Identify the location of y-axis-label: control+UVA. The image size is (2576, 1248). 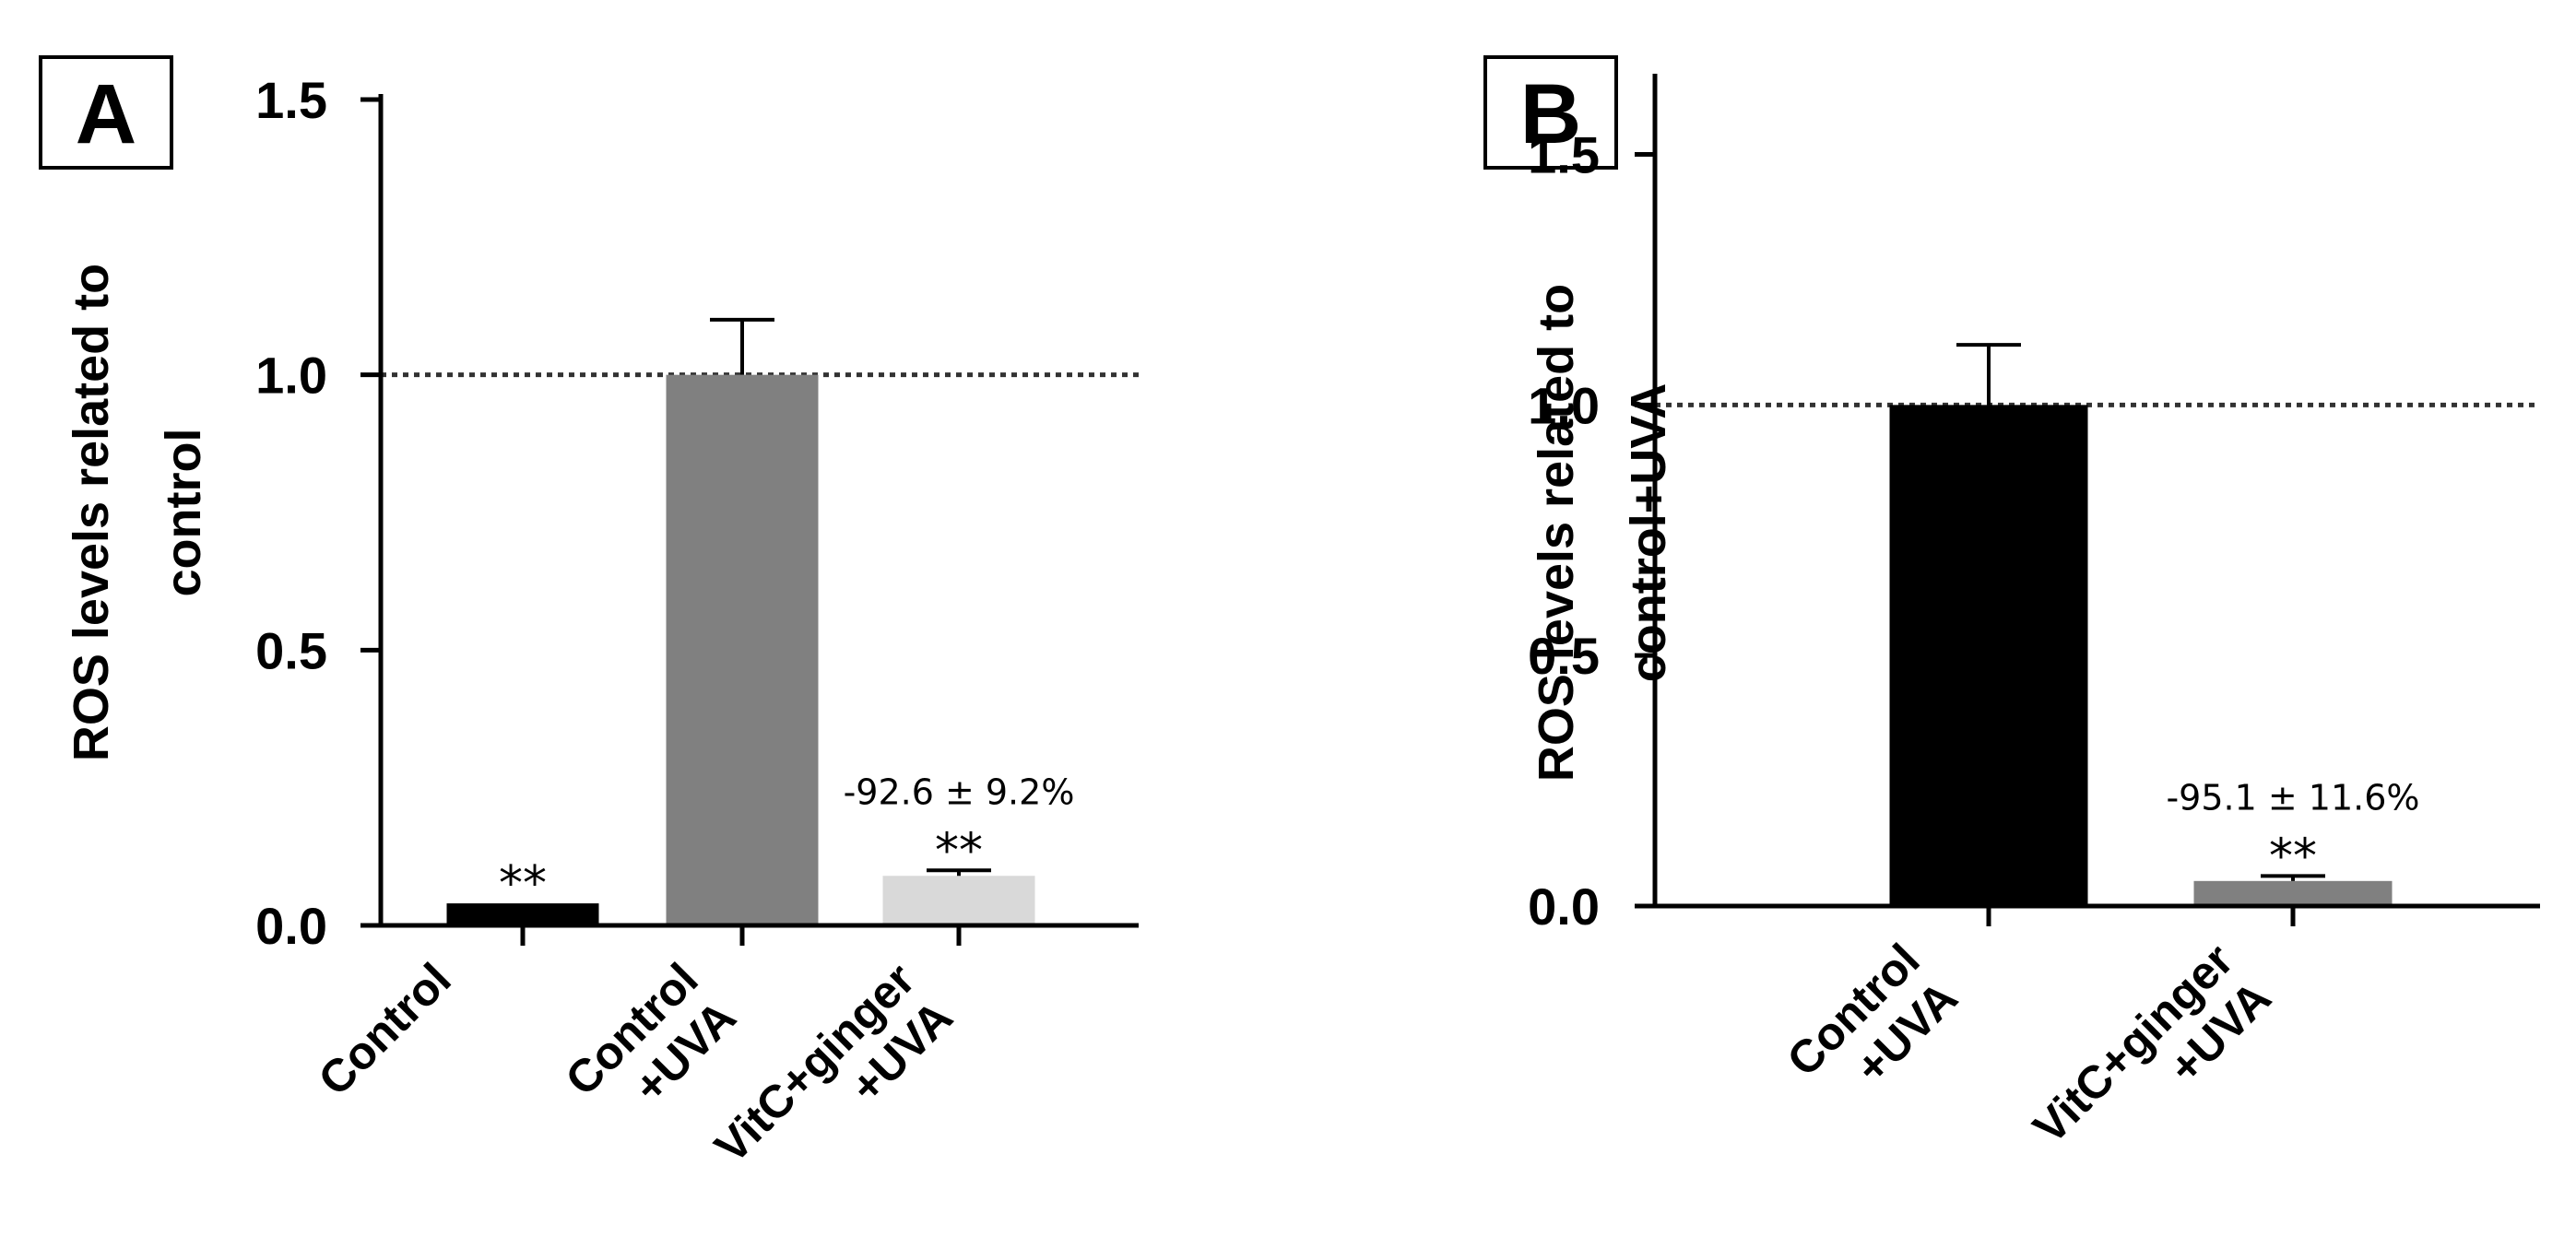
(1648, 533).